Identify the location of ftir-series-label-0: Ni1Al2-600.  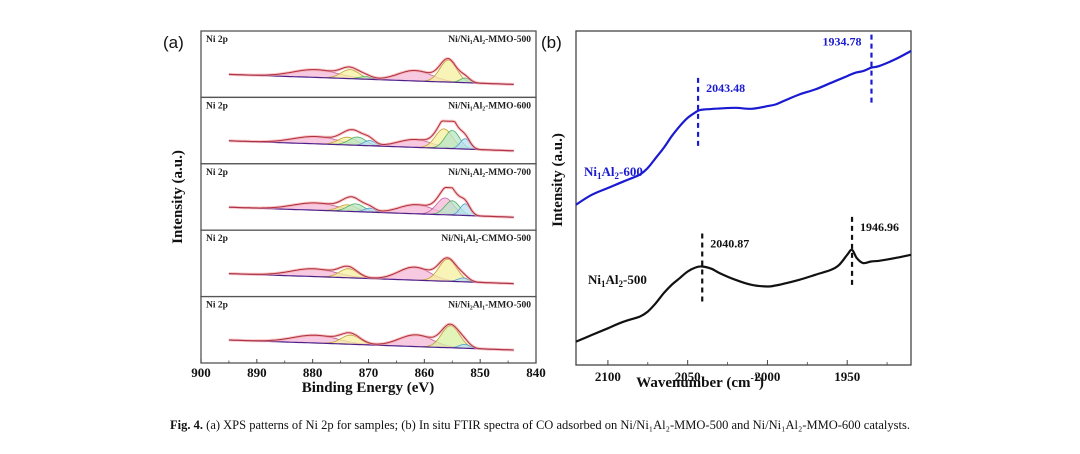
(613, 172).